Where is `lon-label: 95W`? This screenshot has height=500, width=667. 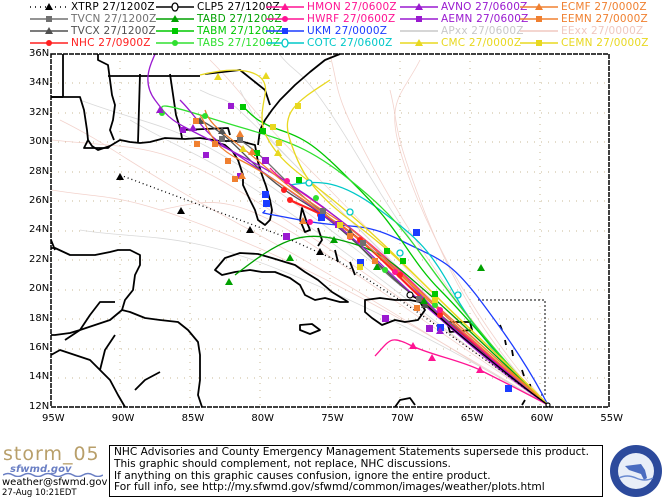 lon-label: 95W is located at coordinates (53, 418).